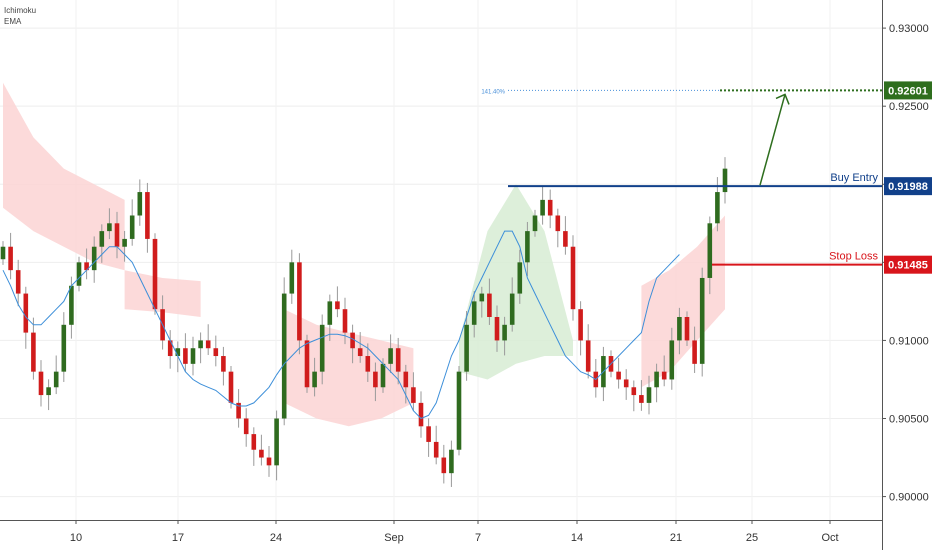 Image resolution: width=932 pixels, height=550 pixels. What do you see at coordinates (909, 341) in the screenshot?
I see `y-axis-tick-label: 0.91000` at bounding box center [909, 341].